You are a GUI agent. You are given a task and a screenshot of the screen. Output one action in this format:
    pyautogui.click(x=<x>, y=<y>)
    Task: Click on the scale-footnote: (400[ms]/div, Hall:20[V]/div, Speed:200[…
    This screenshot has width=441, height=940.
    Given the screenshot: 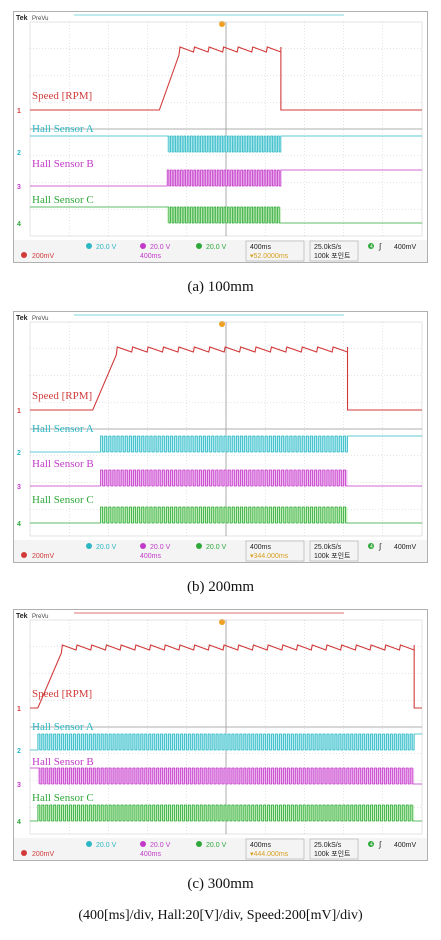 What is the action you would take?
    pyautogui.click(x=220, y=915)
    